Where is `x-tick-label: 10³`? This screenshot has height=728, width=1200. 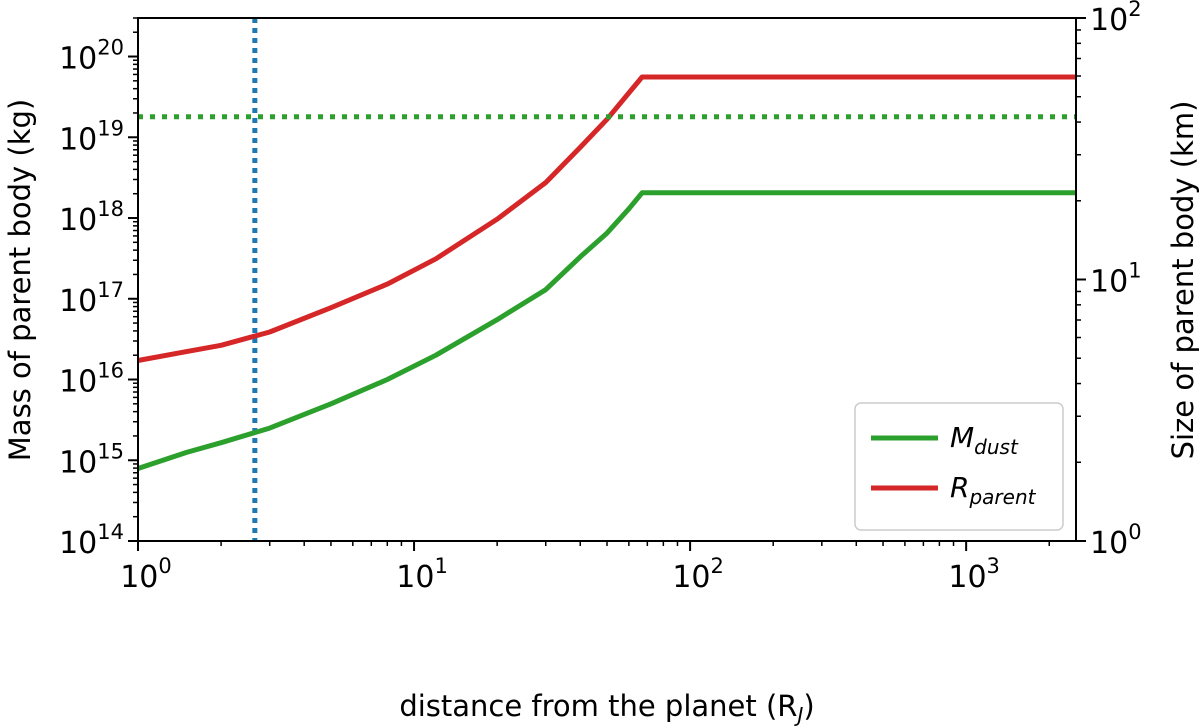
x-tick-label: 10³ is located at coordinates (974, 574).